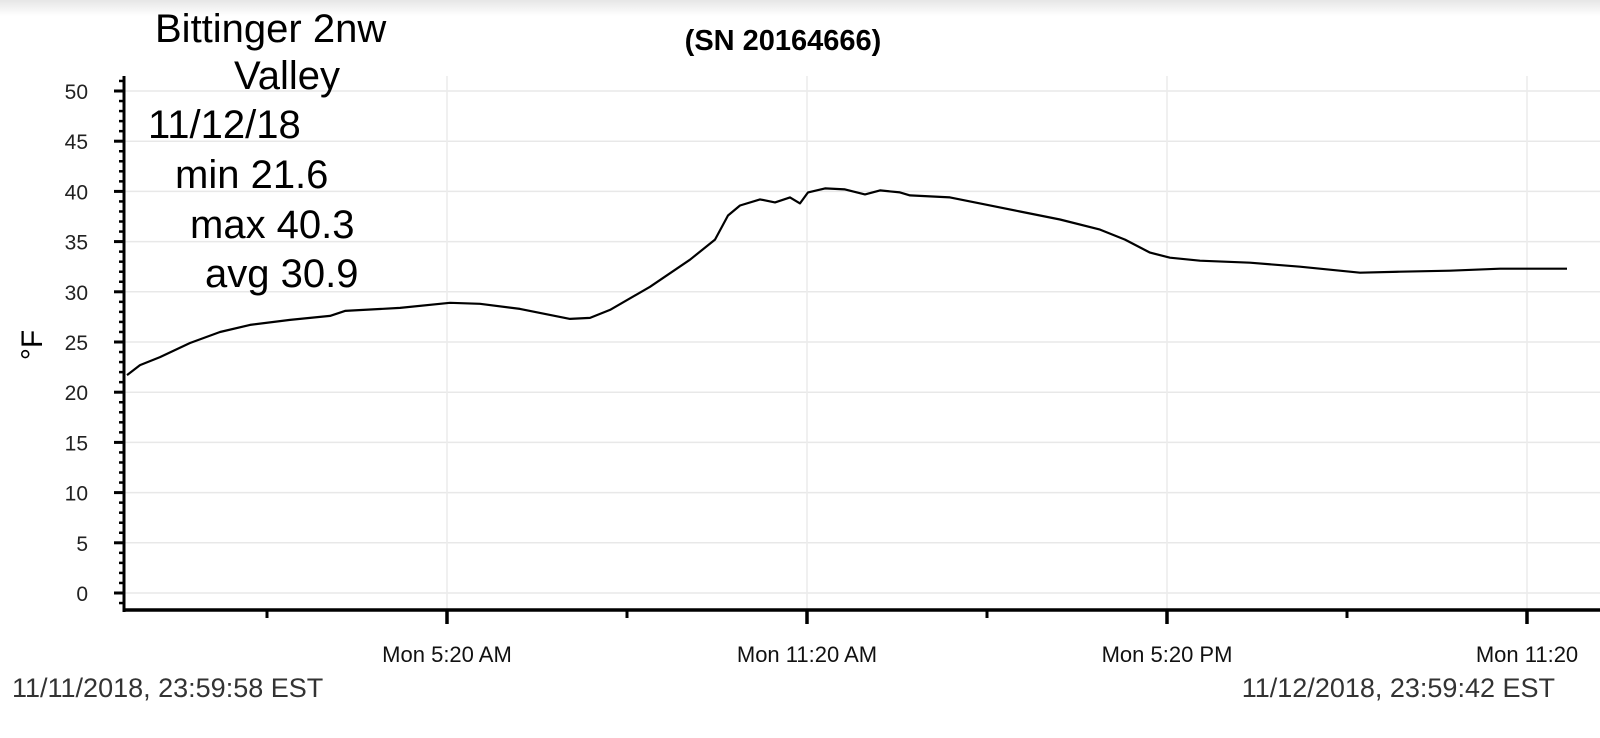  Describe the element at coordinates (76, 92) in the screenshot. I see `y-tick-label: 50` at that location.